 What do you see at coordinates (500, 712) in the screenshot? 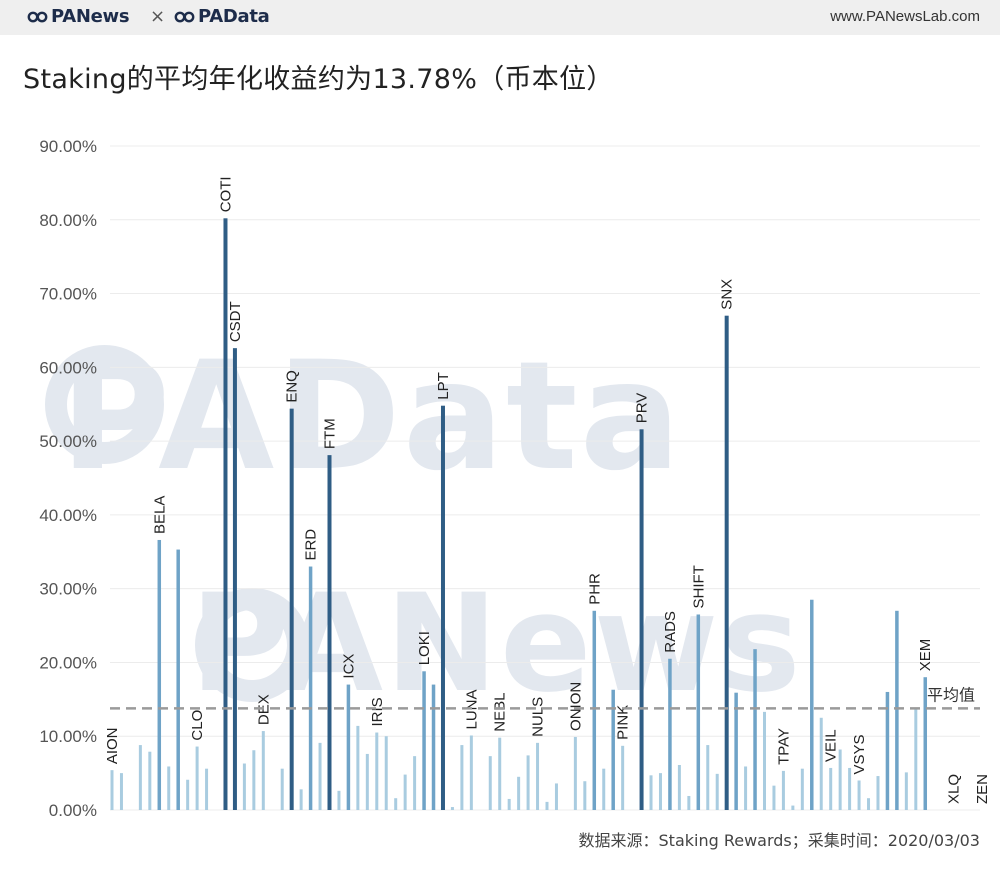
I see `bar-label: NEBL` at bounding box center [500, 712].